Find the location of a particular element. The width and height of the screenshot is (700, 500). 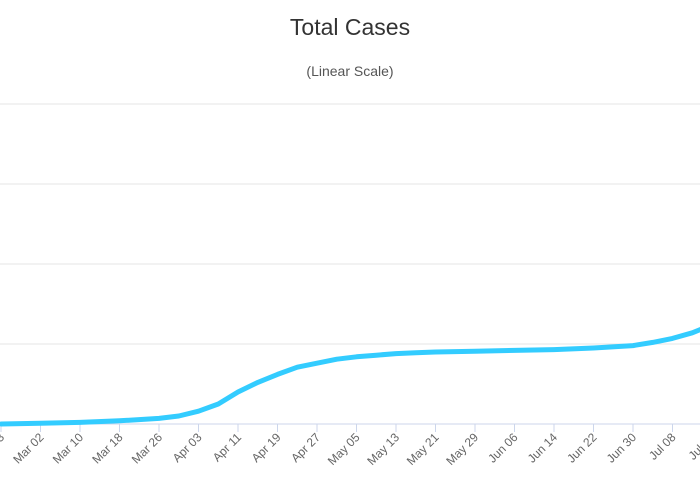

x-tick-label: Feb 23 is located at coordinates (3, 448).